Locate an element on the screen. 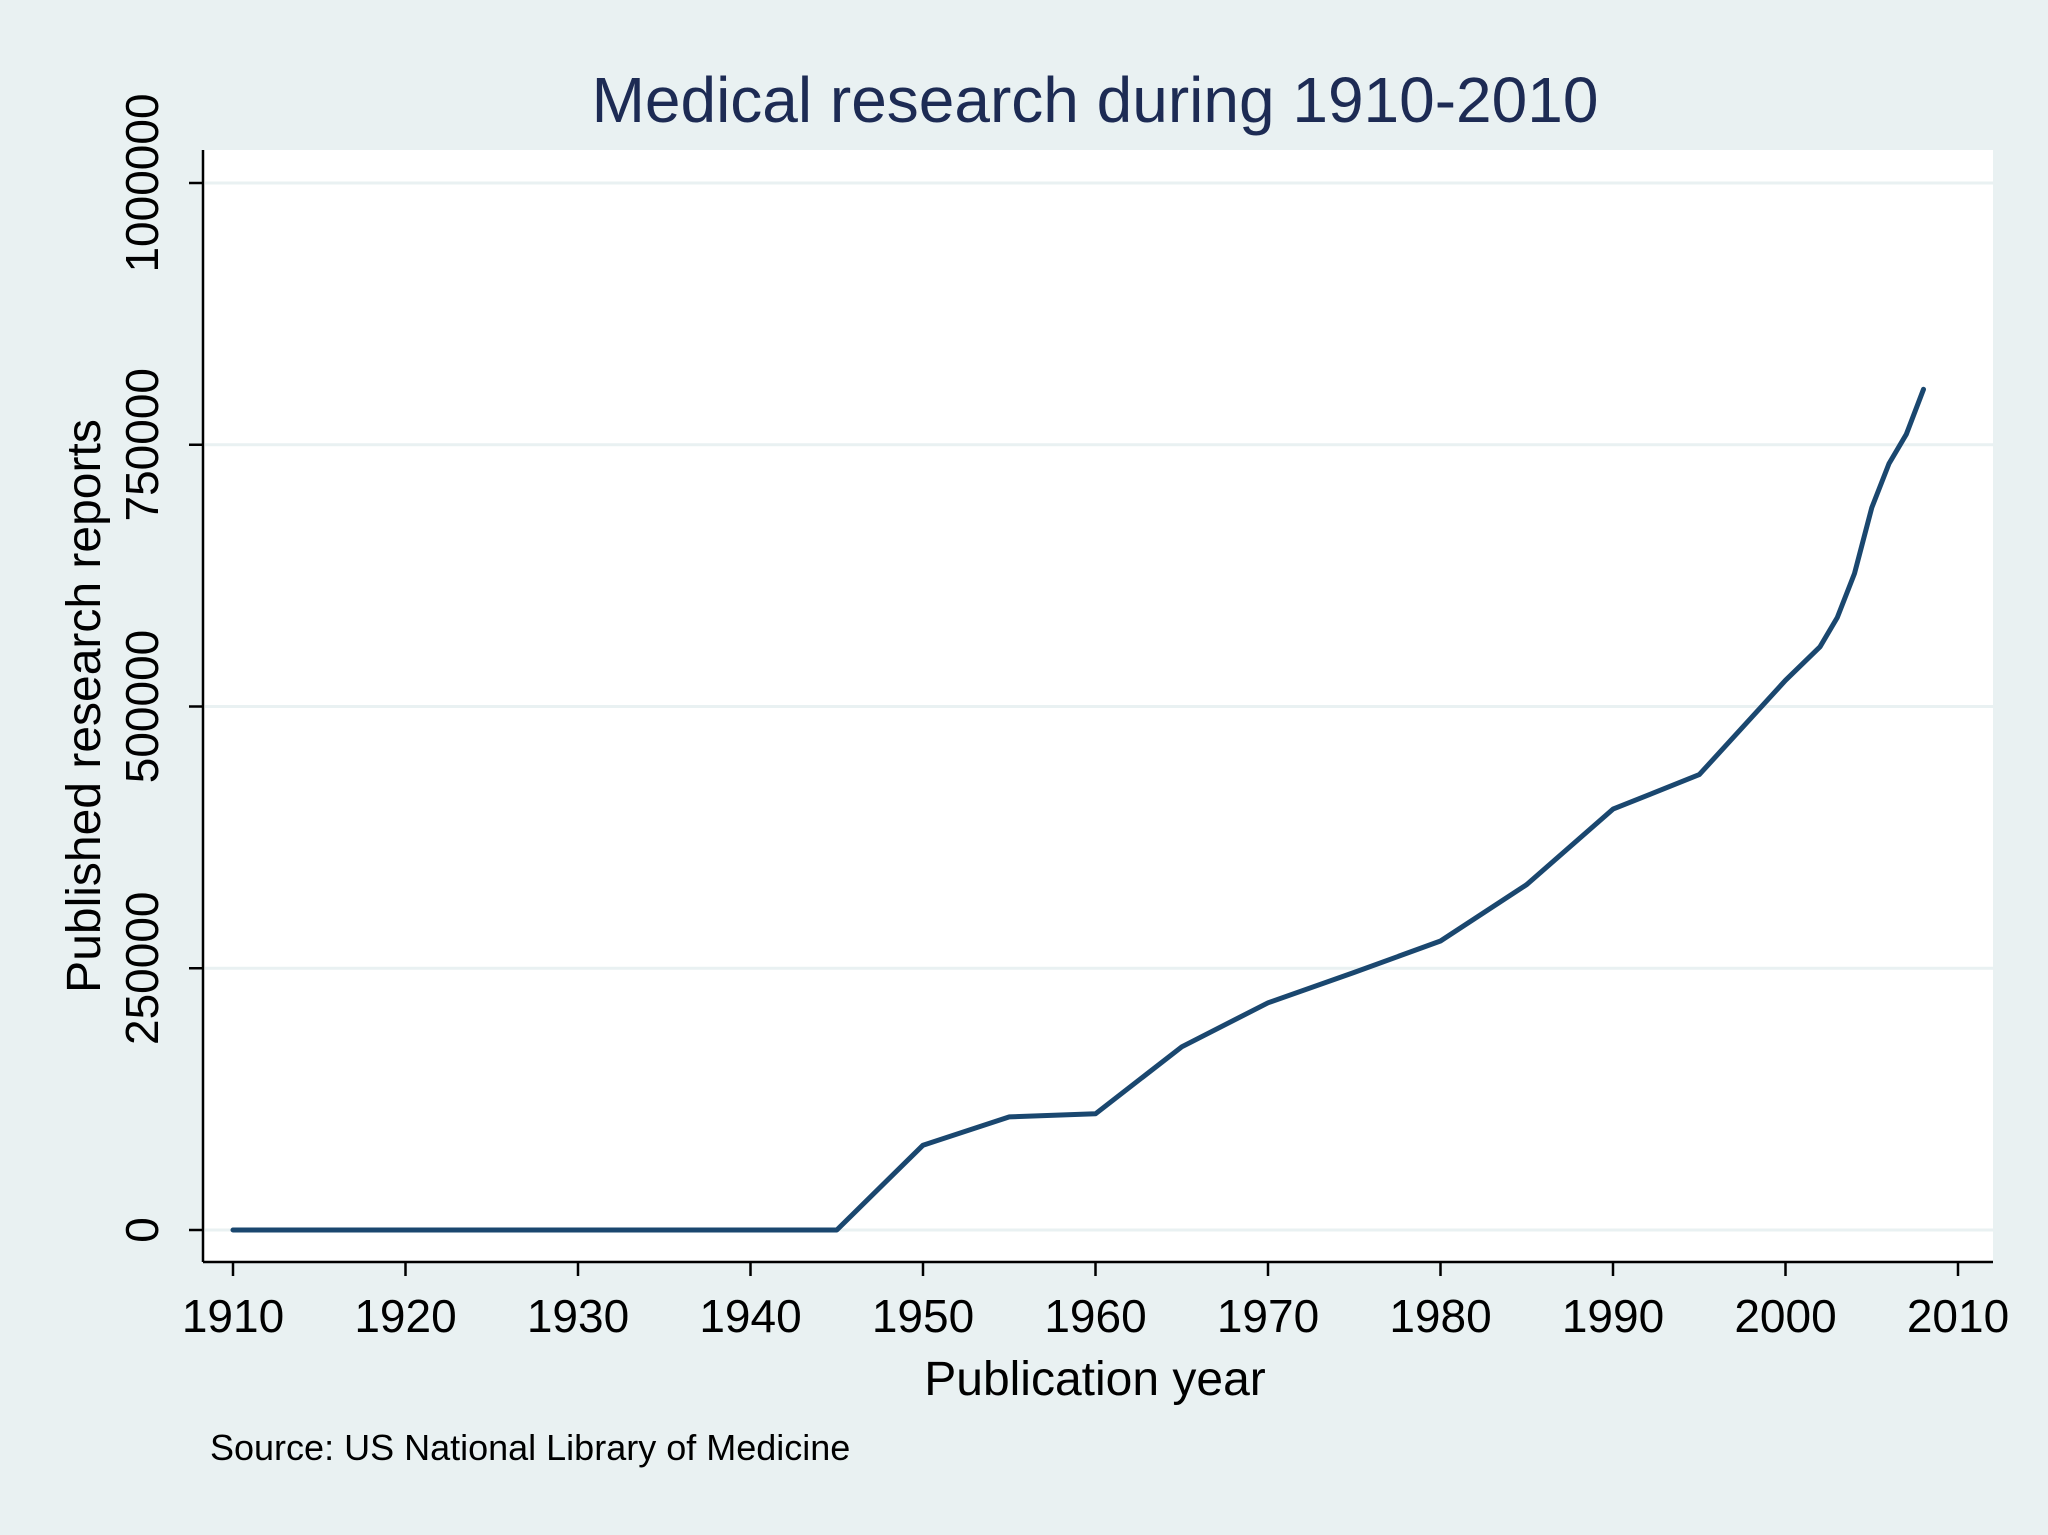  y-tick-label-3: 750000 is located at coordinates (142, 445).